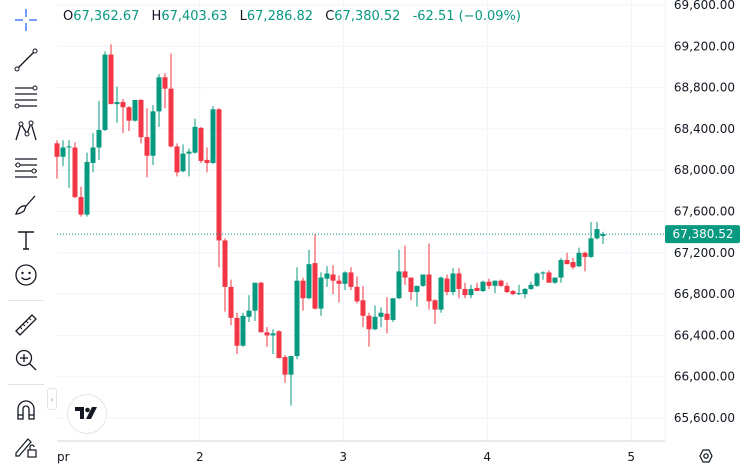 The image size is (745, 470). Describe the element at coordinates (243, 16) in the screenshot. I see `low-label: L` at that location.